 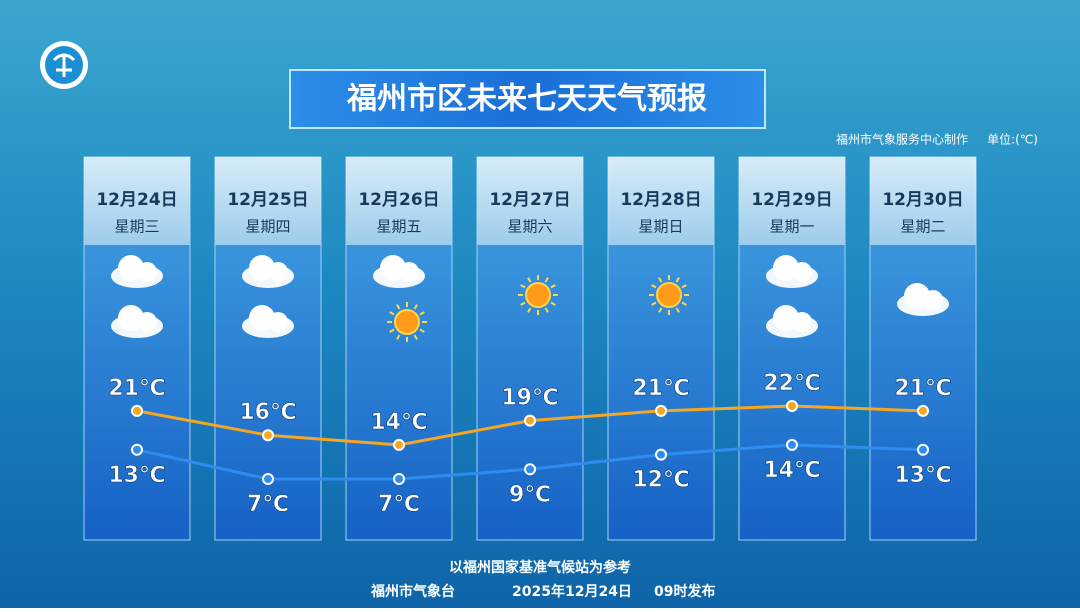 I want to click on issue-date: 2025年12月24日, so click(x=572, y=591).